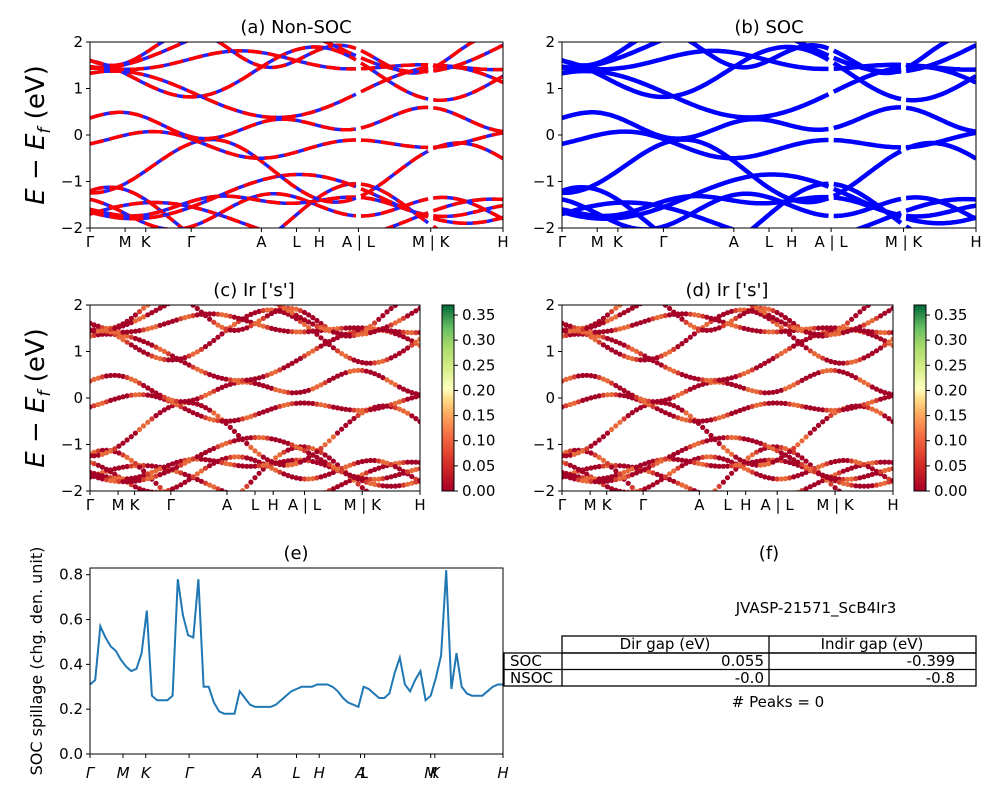 The width and height of the screenshot is (1000, 804). I want to click on k-label: K, so click(135, 505).